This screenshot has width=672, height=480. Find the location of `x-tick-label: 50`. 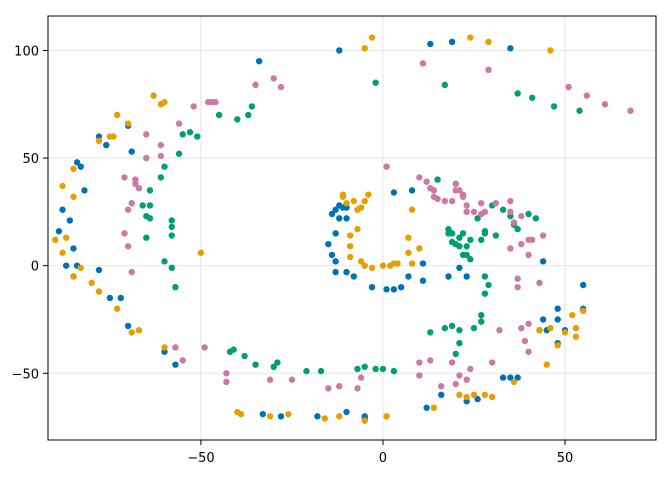

x-tick-label: 50 is located at coordinates (565, 458).